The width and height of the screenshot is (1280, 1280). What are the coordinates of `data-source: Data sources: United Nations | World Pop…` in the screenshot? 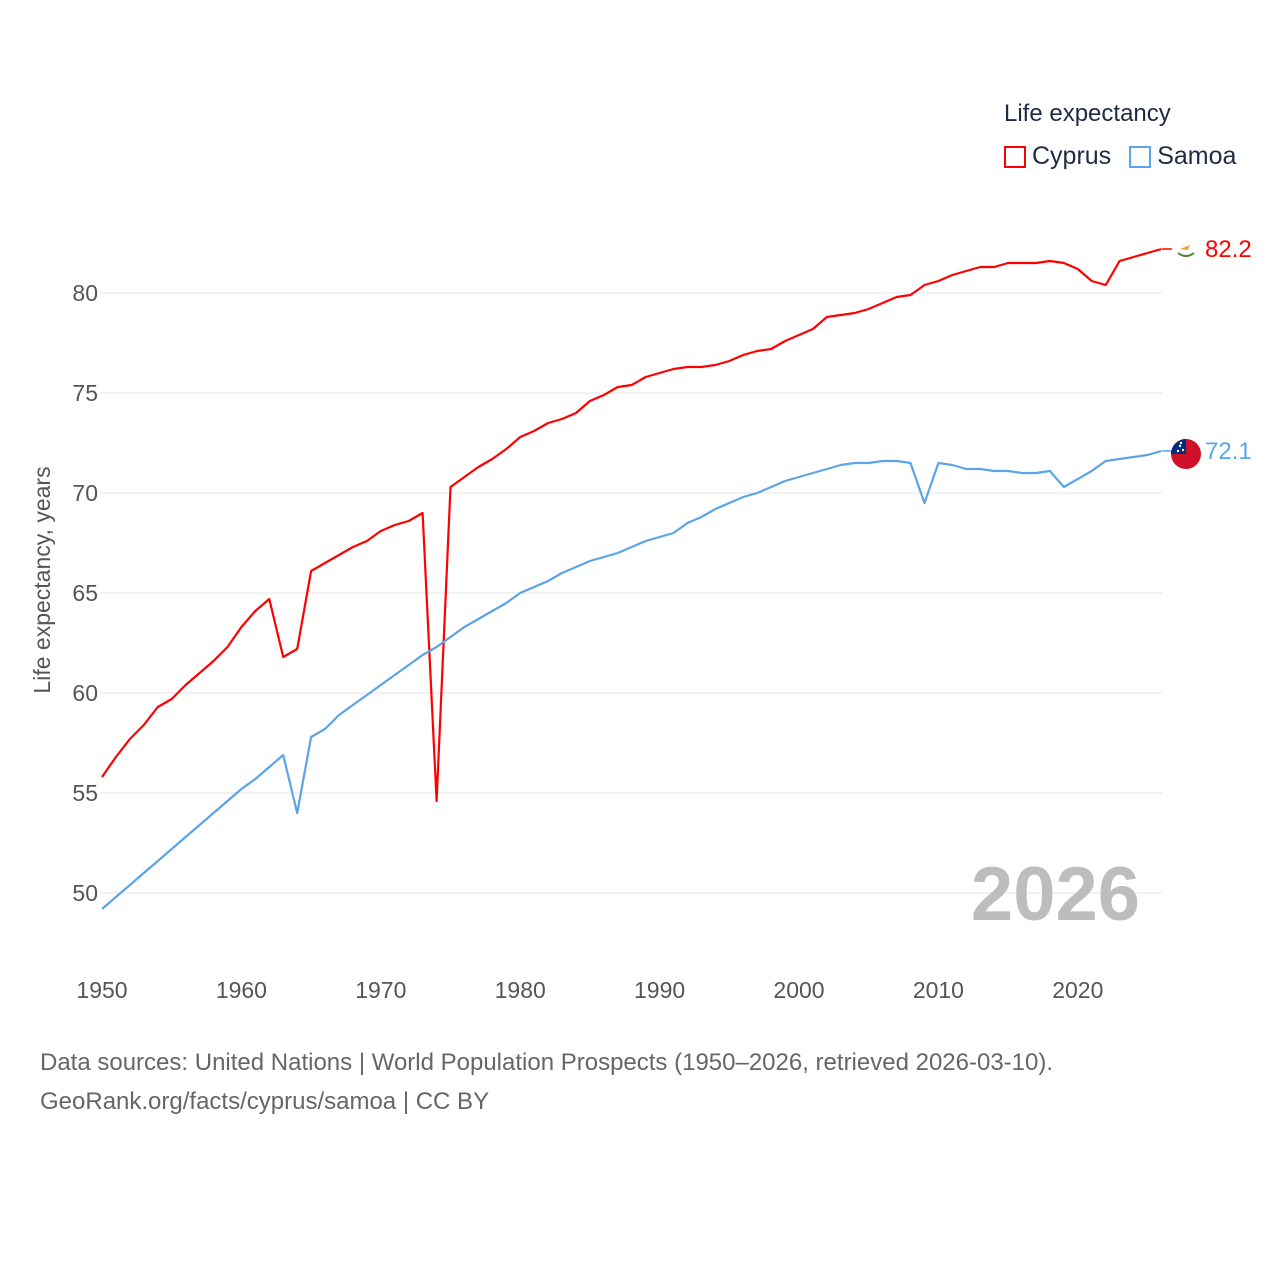 It's located at (547, 1062).